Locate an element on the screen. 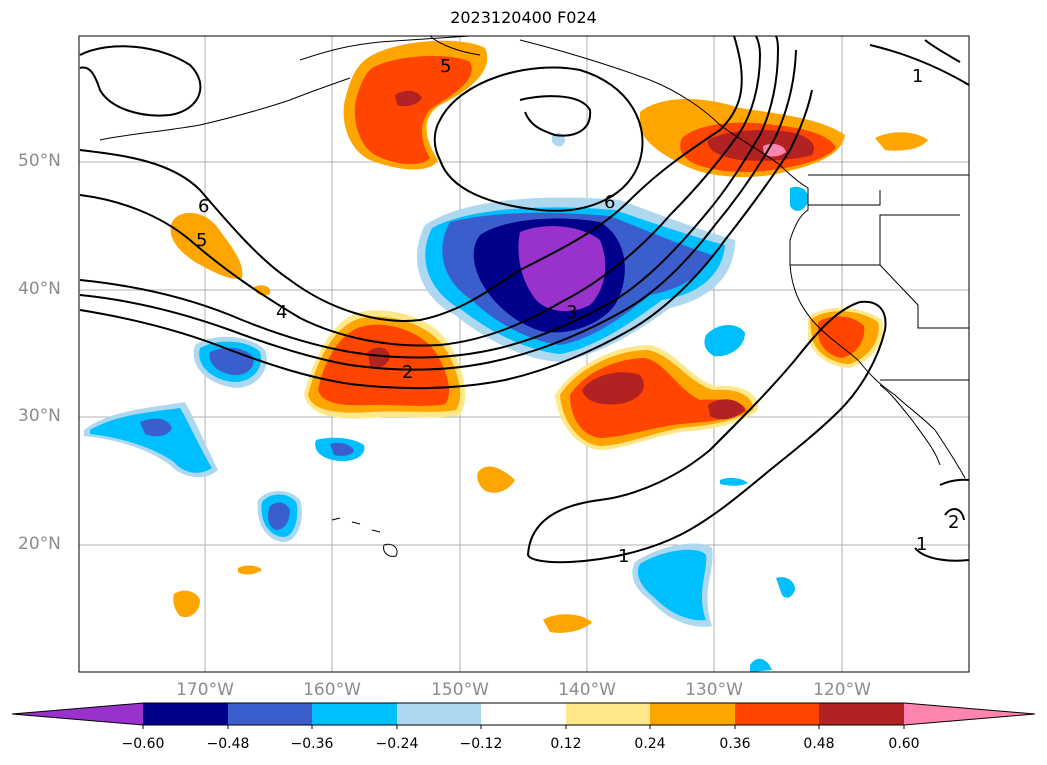 This screenshot has width=1047, height=765. contour-label: 4 is located at coordinates (281, 312).